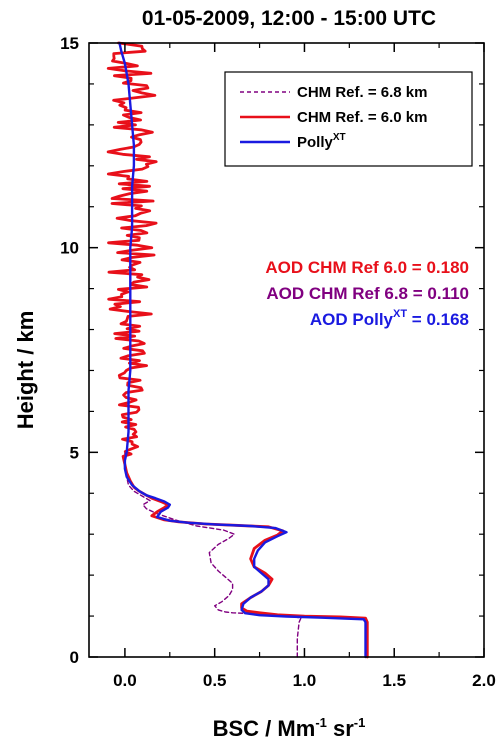  What do you see at coordinates (25, 370) in the screenshot?
I see `y-axis-label: Height / km` at bounding box center [25, 370].